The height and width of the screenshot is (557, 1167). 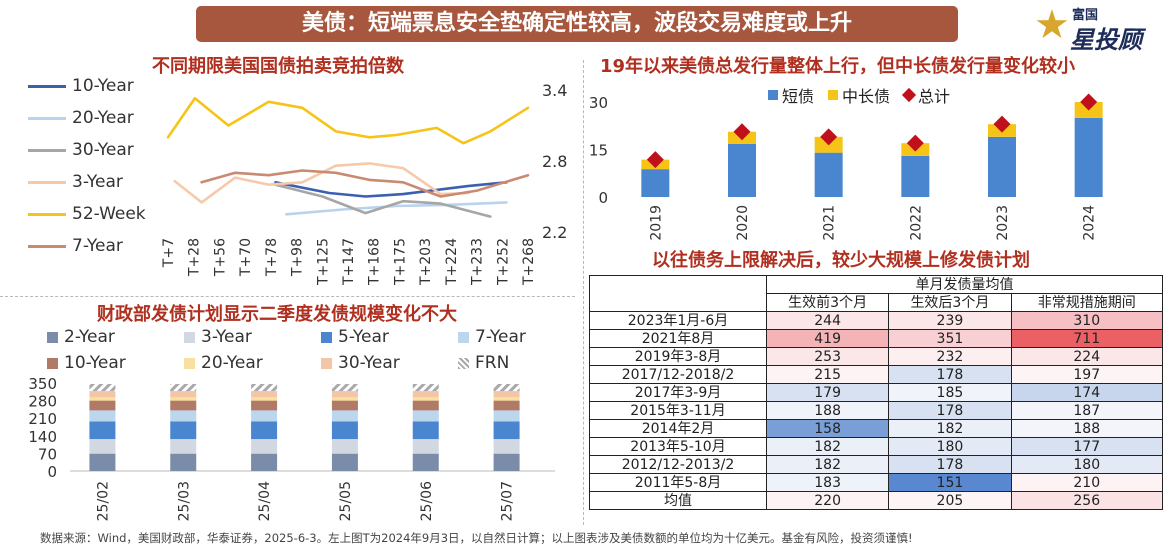 I want to click on y-tick-label: 280, so click(x=42, y=402).